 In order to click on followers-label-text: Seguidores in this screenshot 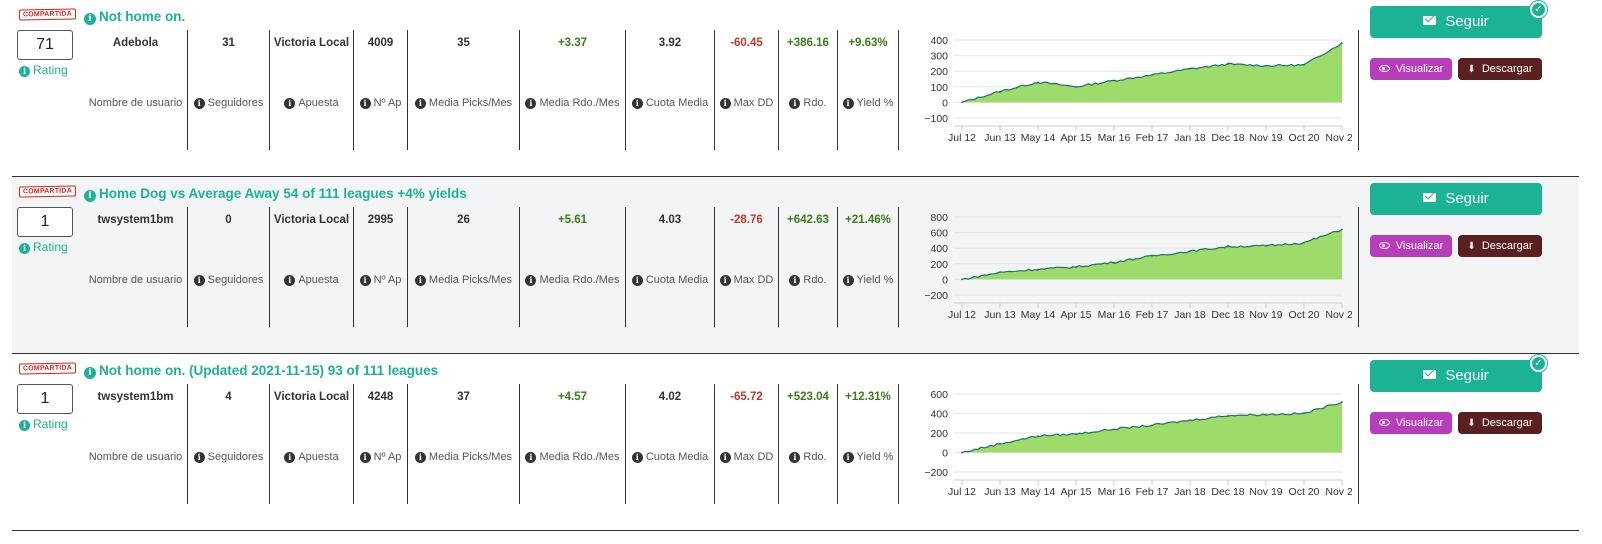, I will do `click(235, 457)`.